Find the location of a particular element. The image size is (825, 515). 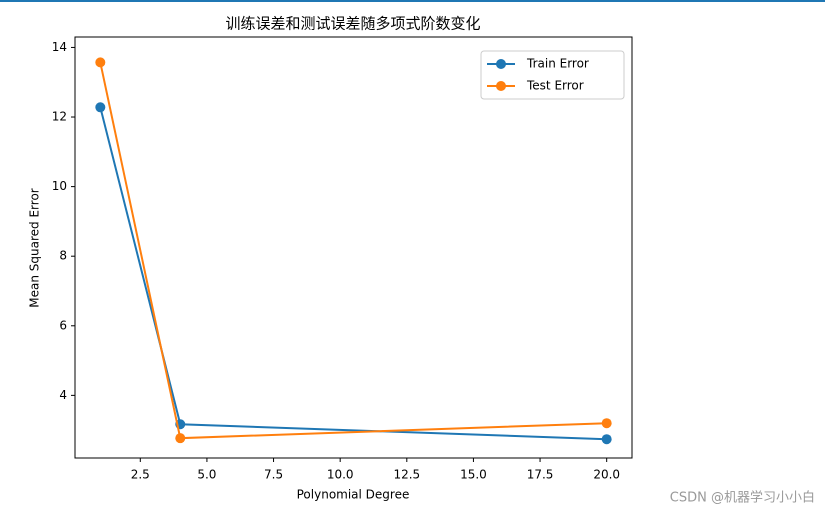

y-tick-label: 8 is located at coordinates (63, 256).